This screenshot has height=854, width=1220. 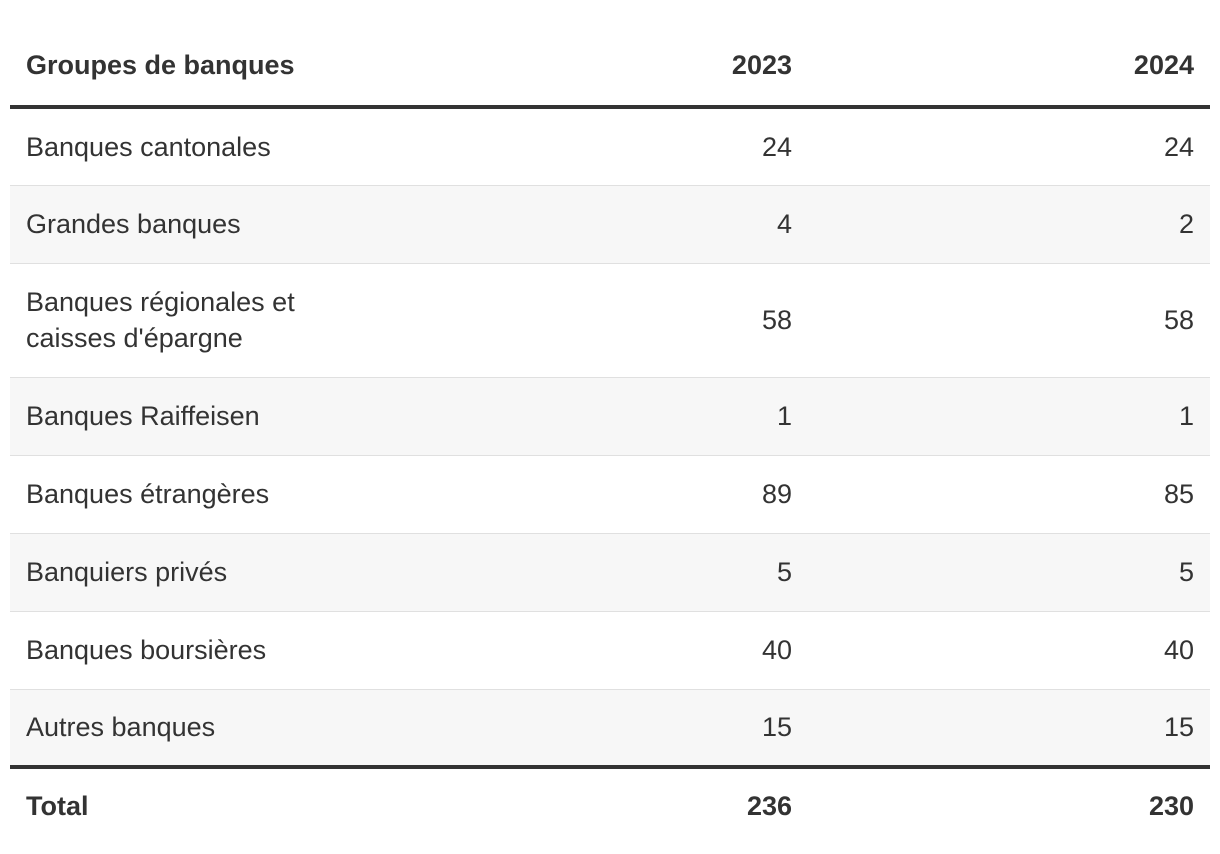 What do you see at coordinates (1009, 804) in the screenshot?
I see `total-2024: 230` at bounding box center [1009, 804].